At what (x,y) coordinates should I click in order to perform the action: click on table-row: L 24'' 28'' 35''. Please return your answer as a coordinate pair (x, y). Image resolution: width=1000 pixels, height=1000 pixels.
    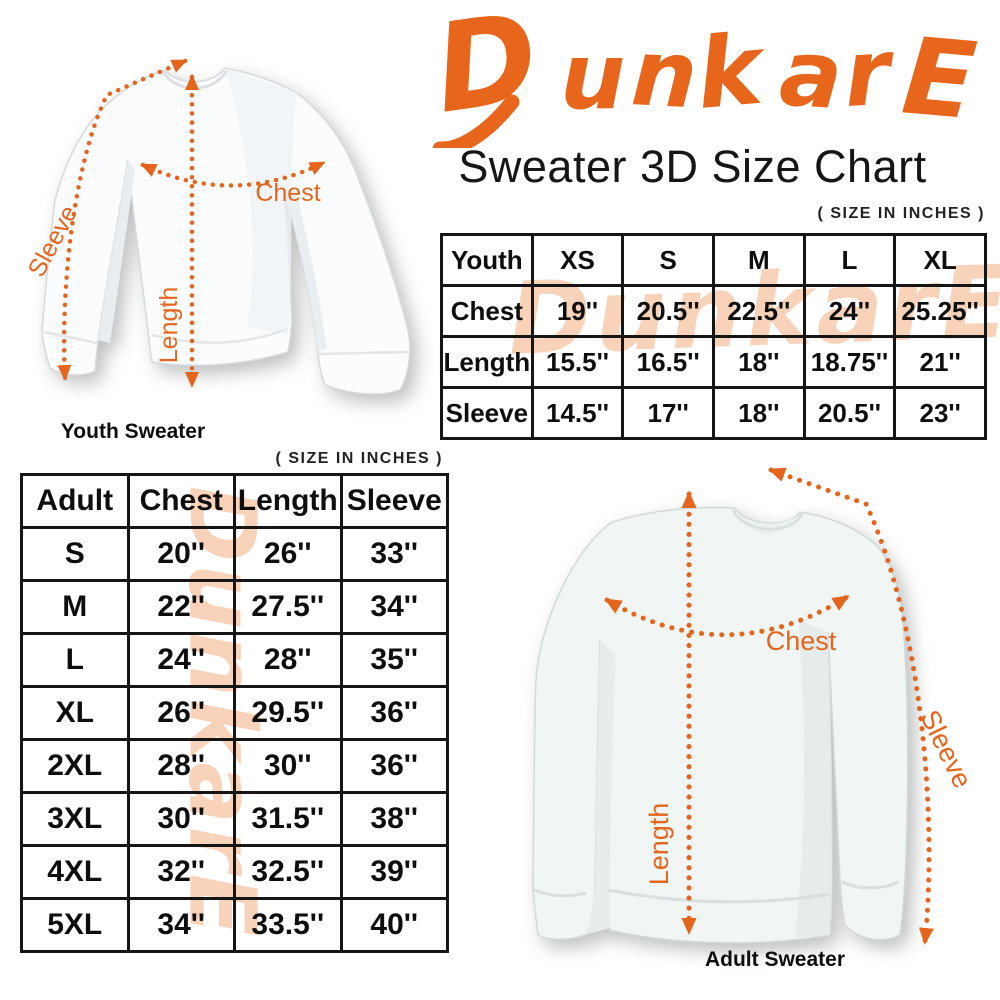
    Looking at the image, I should click on (234, 660).